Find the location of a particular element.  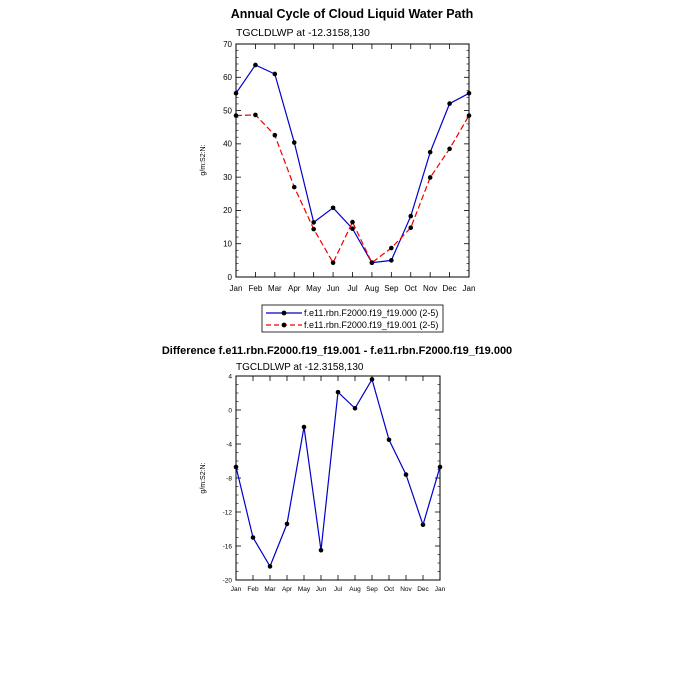

chart1-x-tick-label: Apr is located at coordinates (294, 288).